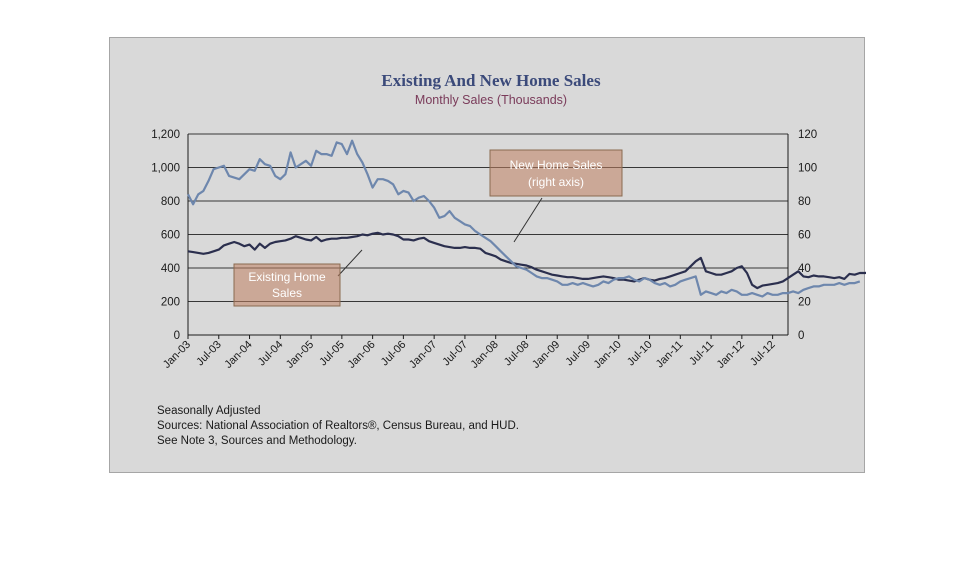 This screenshot has height=568, width=974. What do you see at coordinates (165, 169) in the screenshot?
I see `left-tick-label: 1,000` at bounding box center [165, 169].